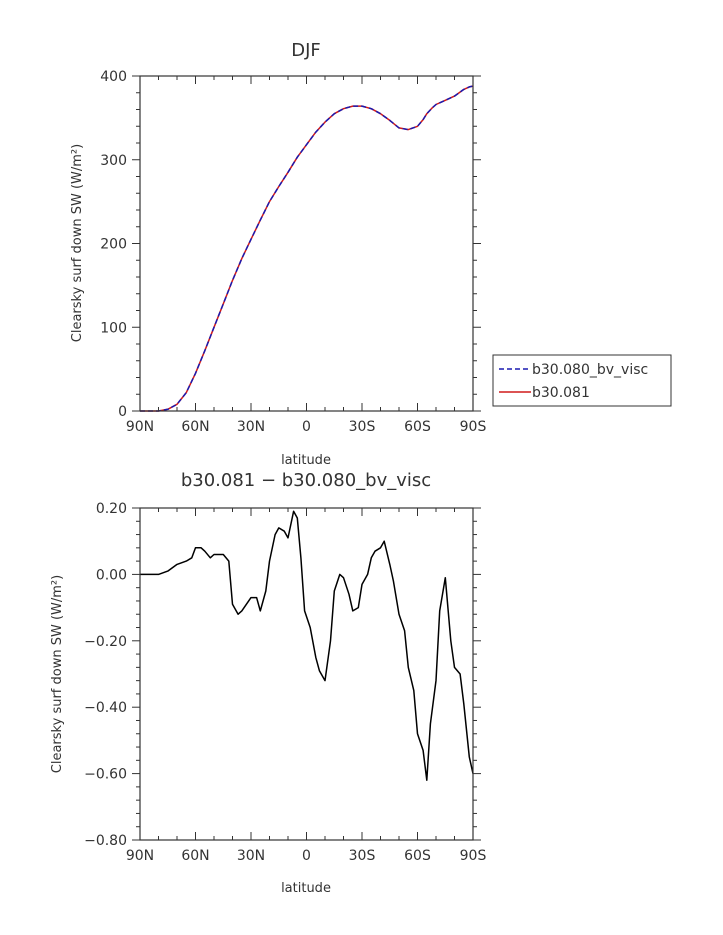  What do you see at coordinates (362, 856) in the screenshot?
I see `bottom-x-tick-label: 30S` at bounding box center [362, 856].